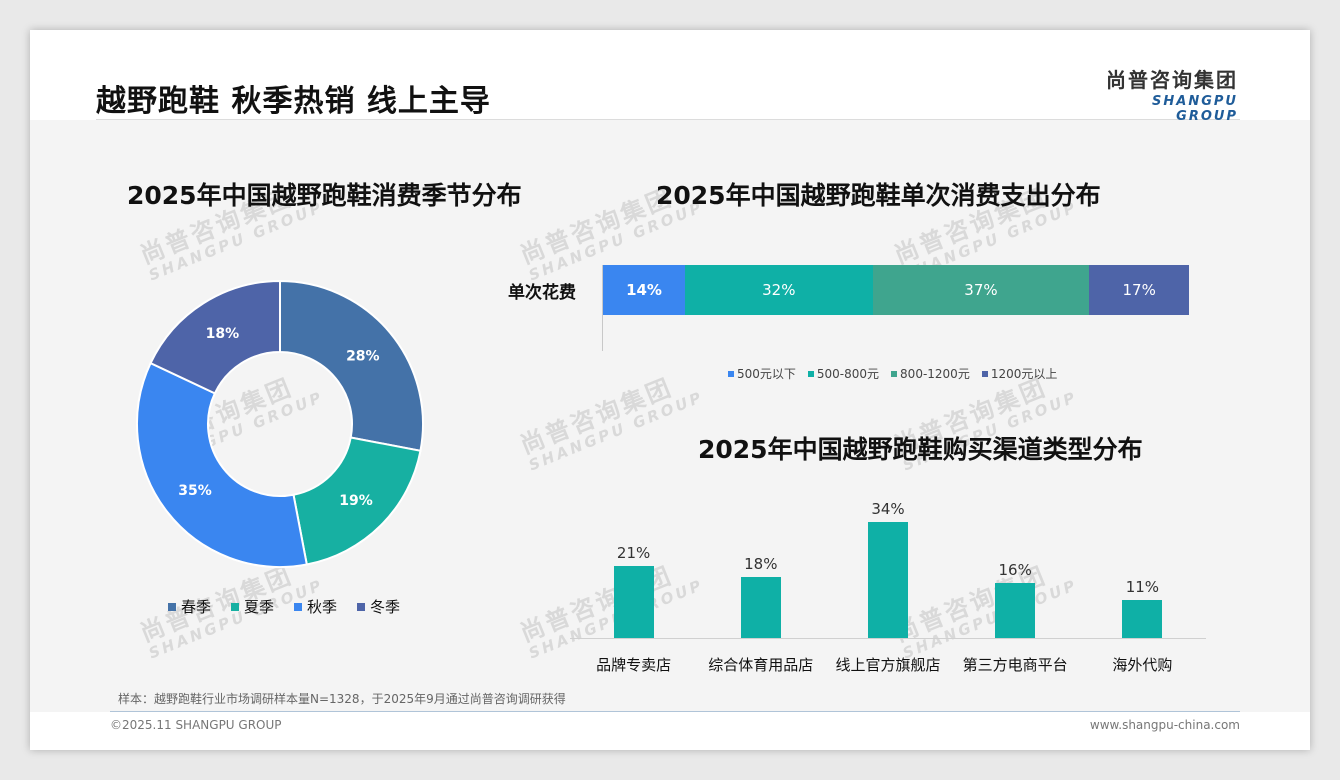 This screenshot has height=780, width=1340. Describe the element at coordinates (324, 195) in the screenshot. I see `season-chart-title: 2025年中国越野跑鞋消费季节分布` at that location.